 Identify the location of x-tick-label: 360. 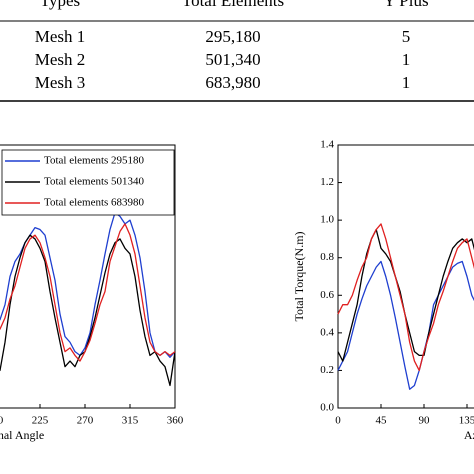
(175, 421).